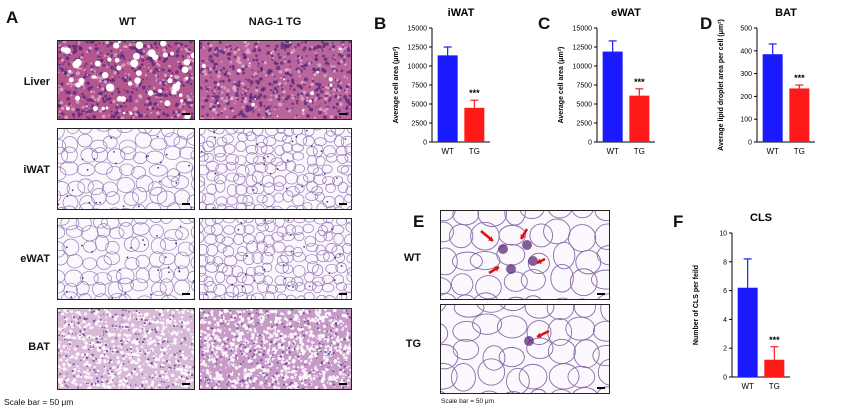 The width and height of the screenshot is (850, 412). I want to click on column-header-wt: WT, so click(127, 22).